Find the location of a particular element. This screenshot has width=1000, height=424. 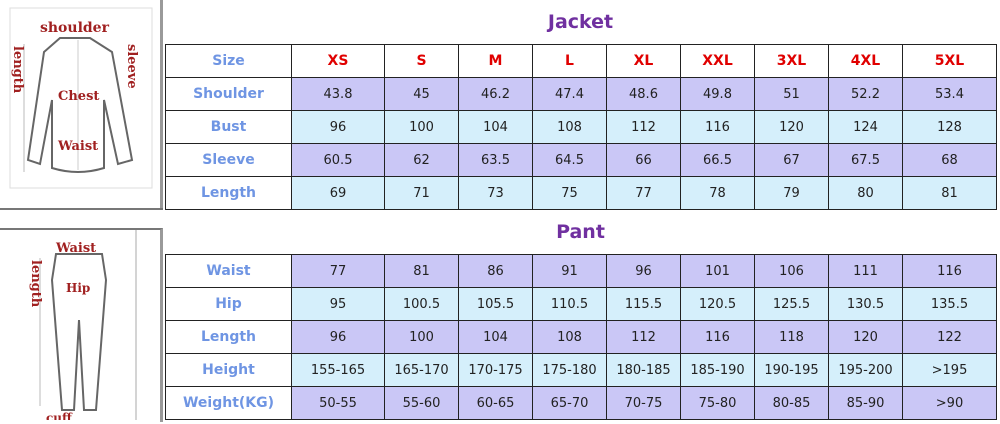

row-label: Hip is located at coordinates (228, 304).